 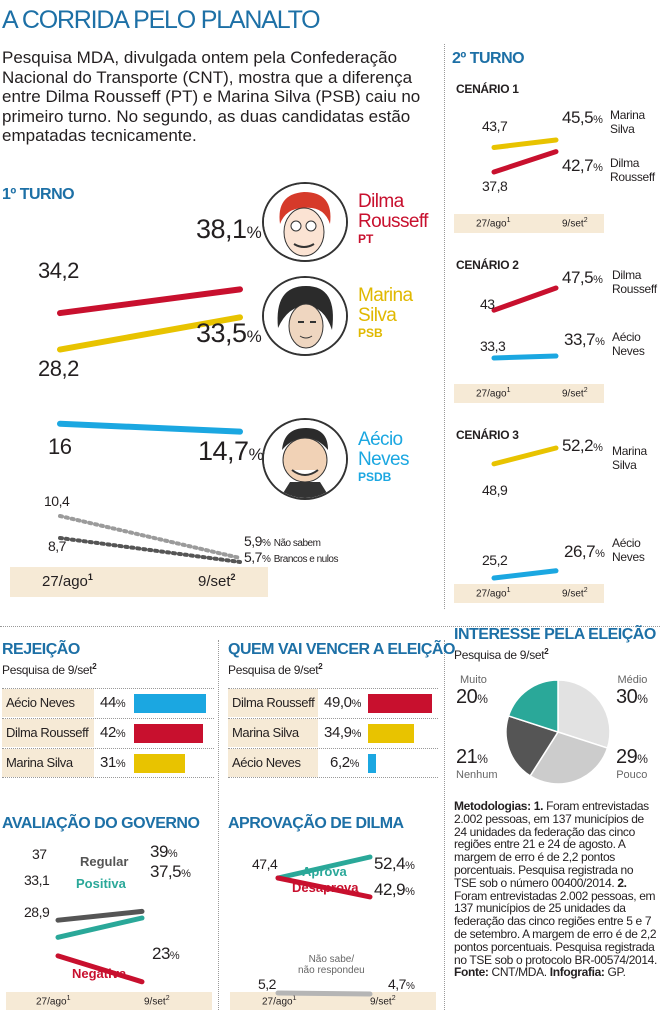 I want to click on who-wins-subtitle: Pesquisa de 9/set2, so click(x=275, y=669).